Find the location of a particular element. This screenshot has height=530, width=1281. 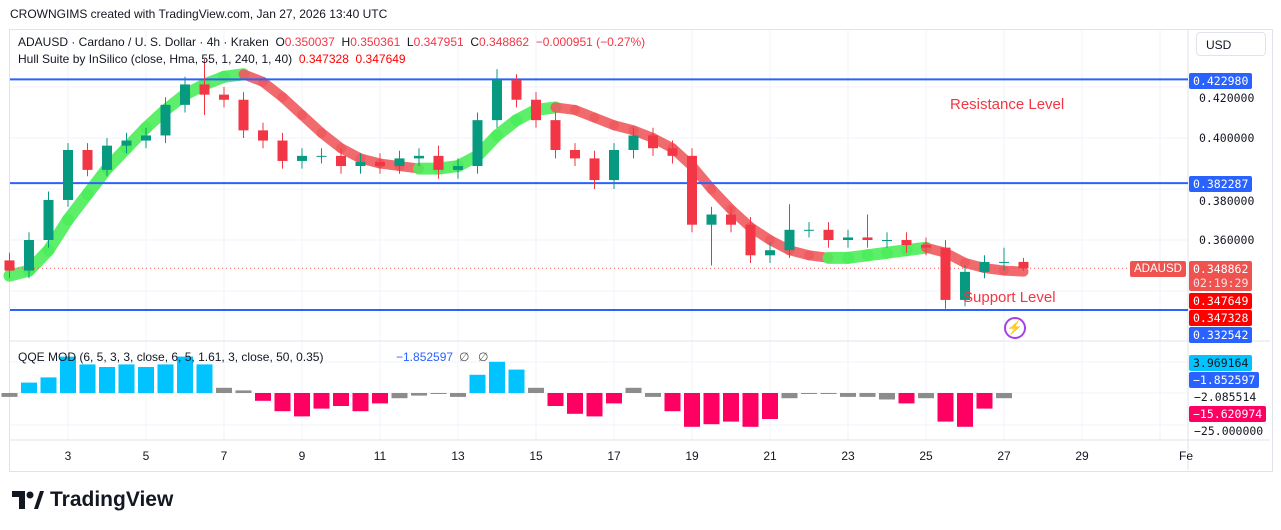

logo-text: TradingView is located at coordinates (112, 499).